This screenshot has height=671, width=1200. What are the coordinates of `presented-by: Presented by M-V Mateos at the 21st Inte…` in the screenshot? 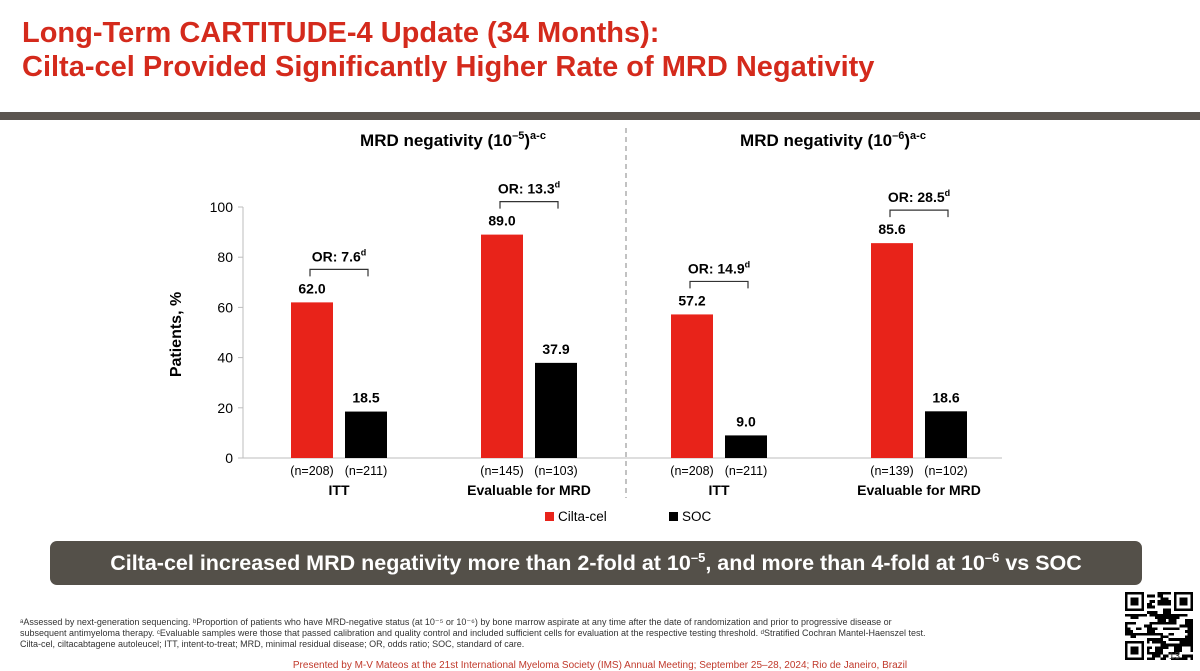 It's located at (600, 665).